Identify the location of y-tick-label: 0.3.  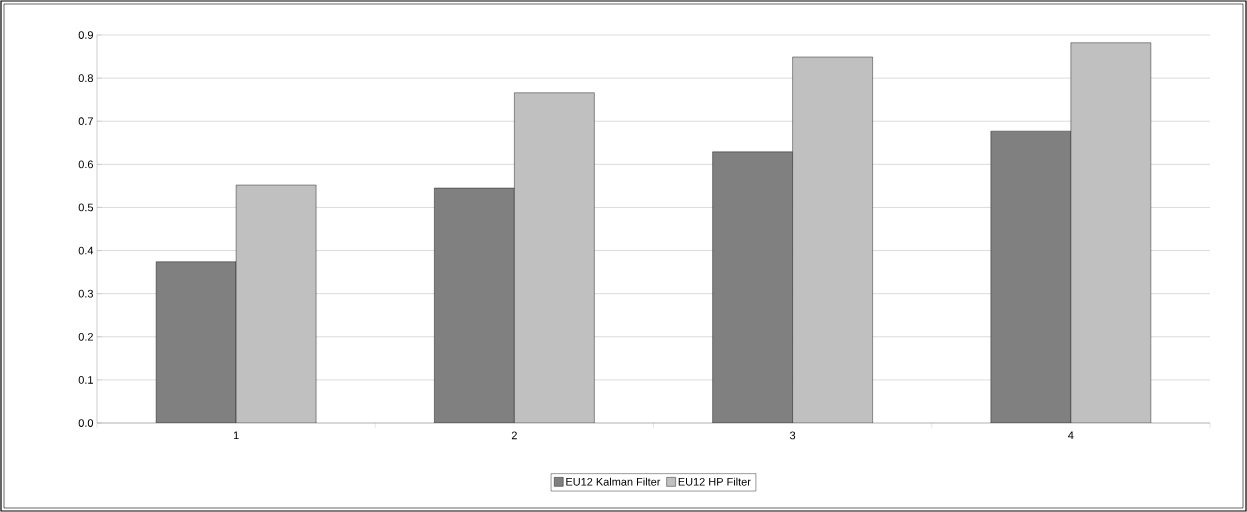
(85, 293).